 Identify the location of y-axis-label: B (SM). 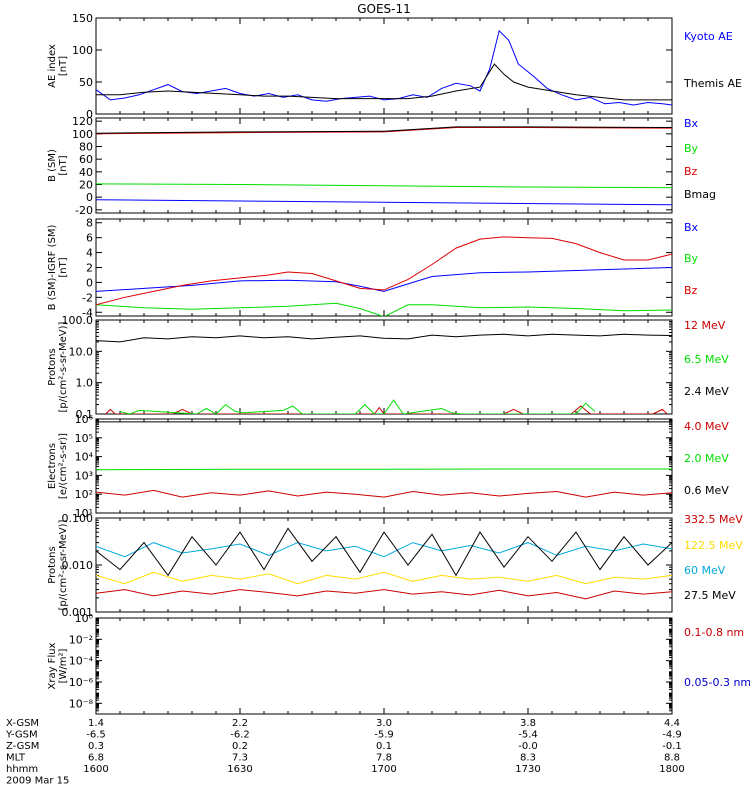
(52, 165).